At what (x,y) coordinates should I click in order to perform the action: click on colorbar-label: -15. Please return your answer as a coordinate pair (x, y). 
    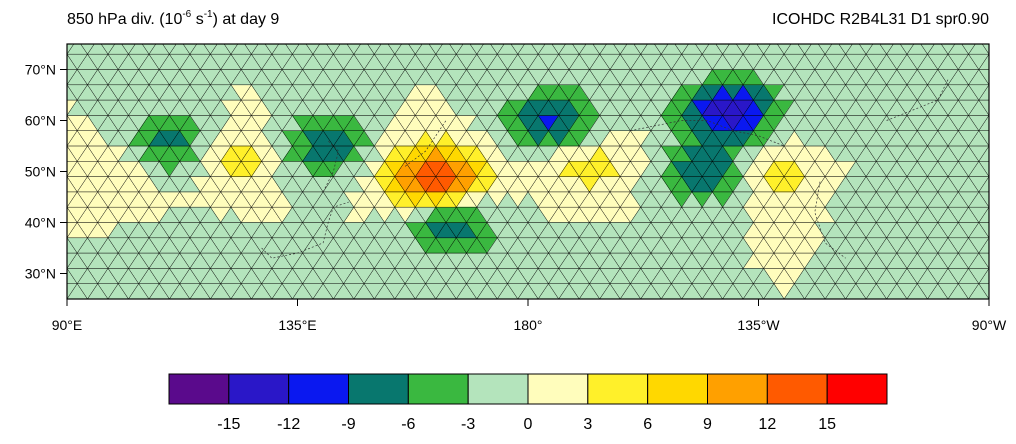
    Looking at the image, I should click on (228, 424).